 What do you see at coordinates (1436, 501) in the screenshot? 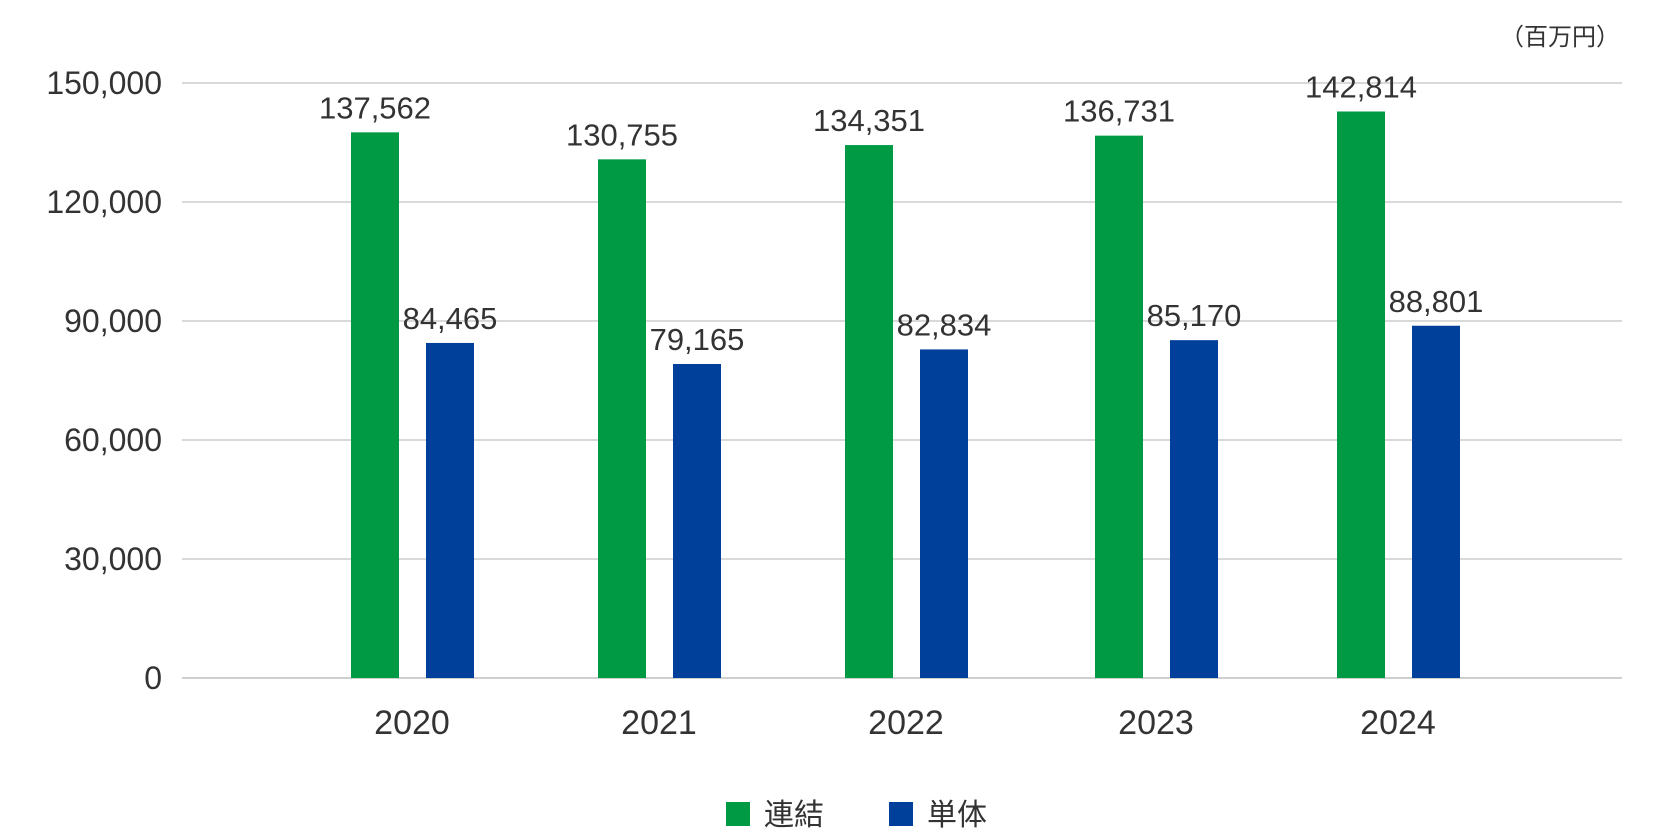
I see `bar-standalone-2024` at bounding box center [1436, 501].